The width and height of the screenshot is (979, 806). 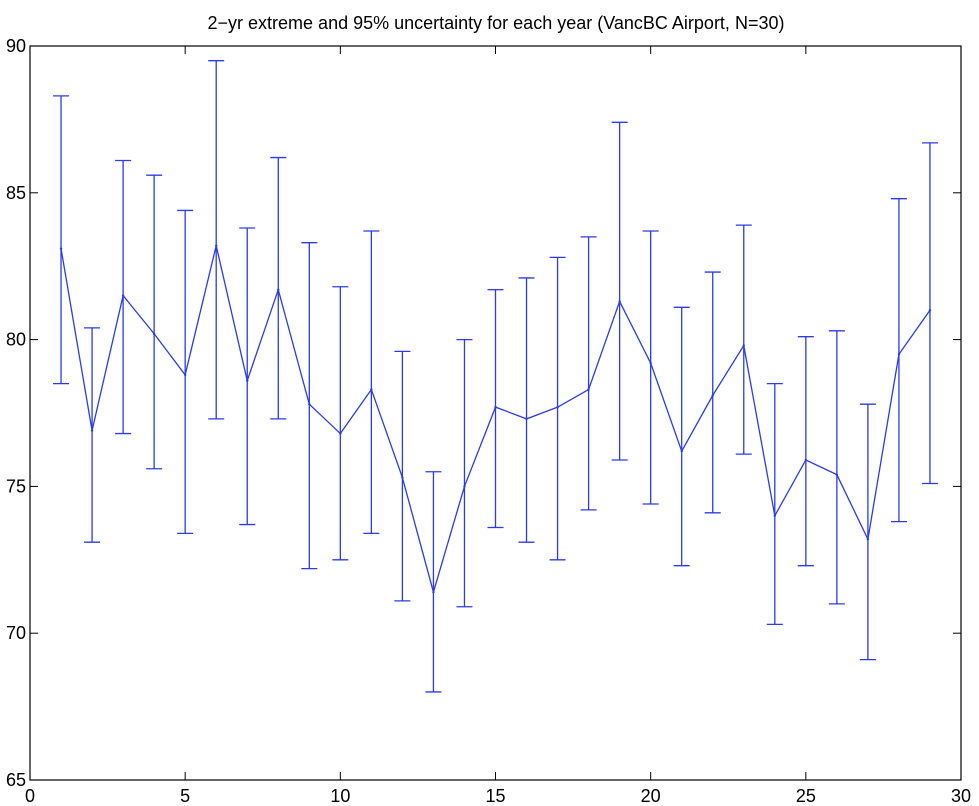 What do you see at coordinates (16, 486) in the screenshot?
I see `y-tick-label: 75` at bounding box center [16, 486].